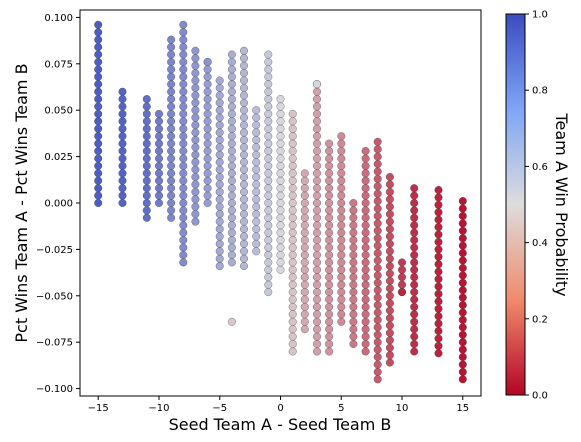 This screenshot has height=442, width=581. What do you see at coordinates (341, 408) in the screenshot?
I see `x-tick-label: 5` at bounding box center [341, 408].